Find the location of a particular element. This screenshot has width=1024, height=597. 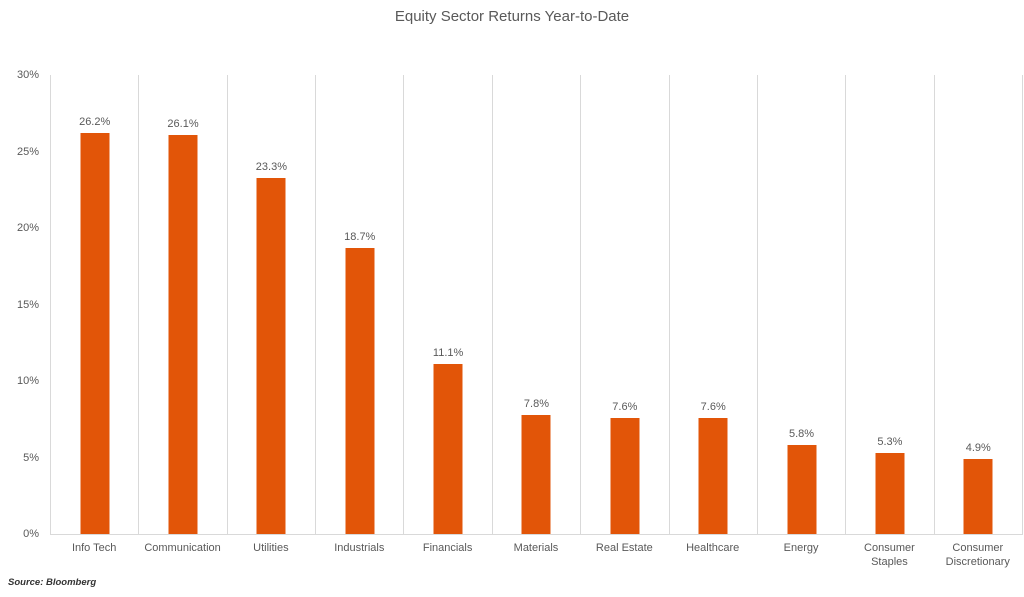

bar-value-label: 26.2% is located at coordinates (95, 122).